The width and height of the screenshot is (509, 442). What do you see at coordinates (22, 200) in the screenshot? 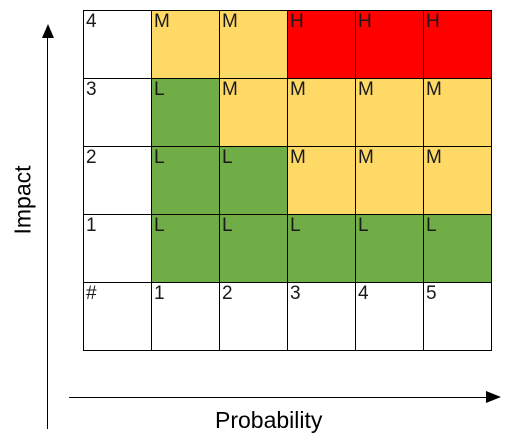
I see `y-axis-label: Impact` at bounding box center [22, 200].